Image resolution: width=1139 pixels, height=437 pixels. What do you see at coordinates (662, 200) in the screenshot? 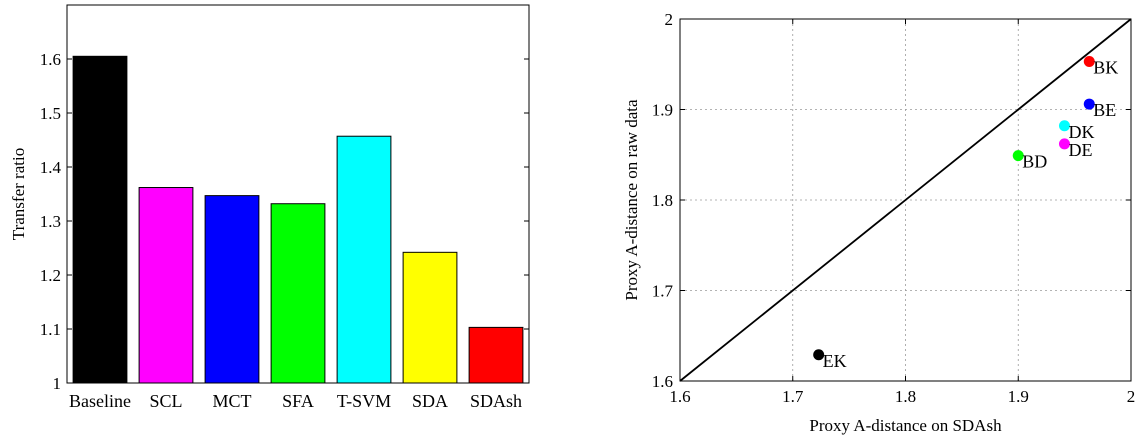
I see `y-tick-label: 1.8` at bounding box center [662, 200].